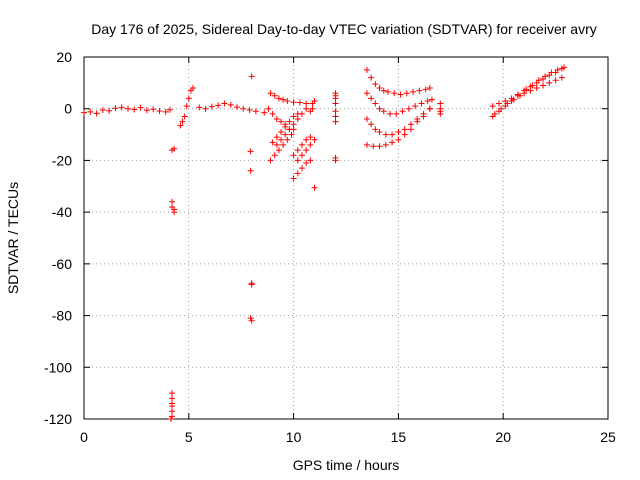 This screenshot has height=480, width=640. I want to click on series-pass-5h, so click(186, 107).